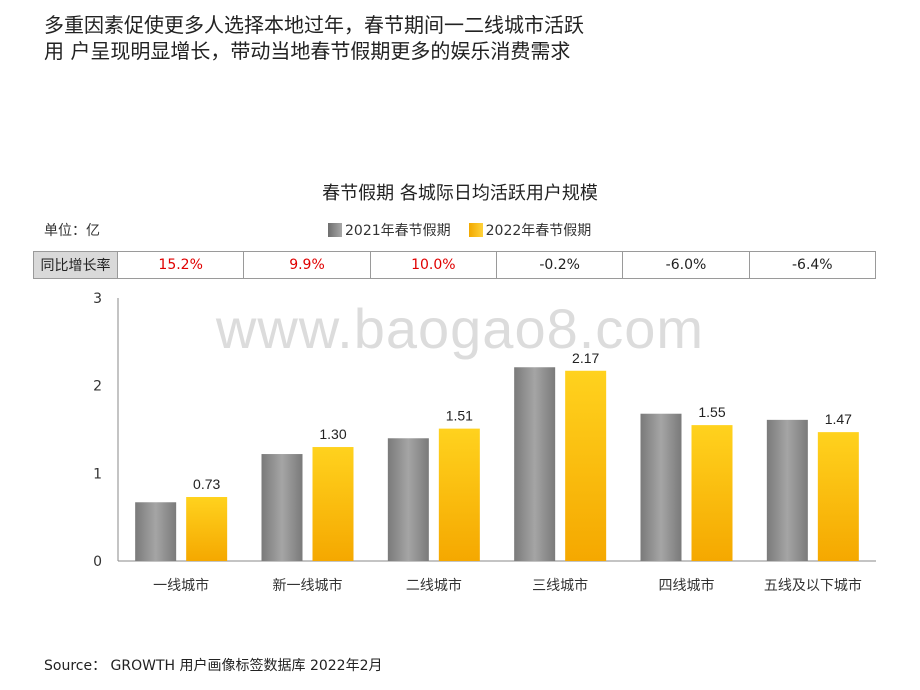 Image resolution: width=920 pixels, height=690 pixels. What do you see at coordinates (475, 230) in the screenshot?
I see `legend-swatch-2022` at bounding box center [475, 230].